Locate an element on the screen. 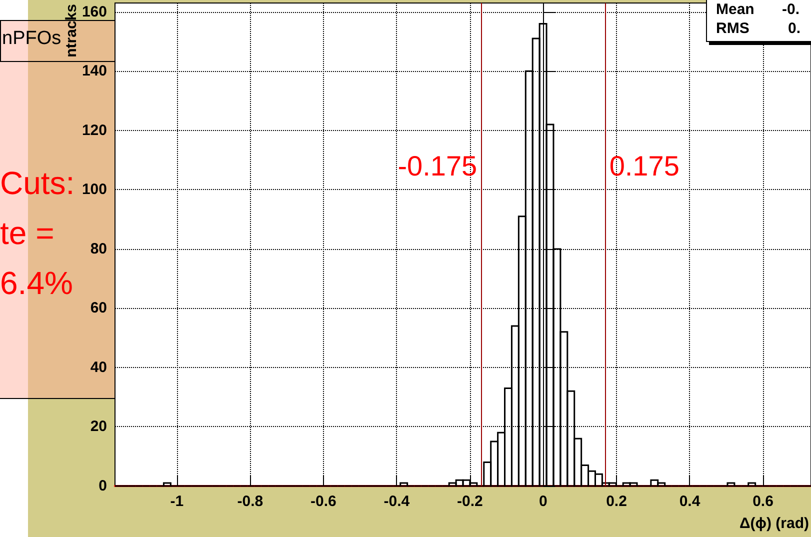 This screenshot has width=811, height=537. y-tick-label: 100 is located at coordinates (94, 189).